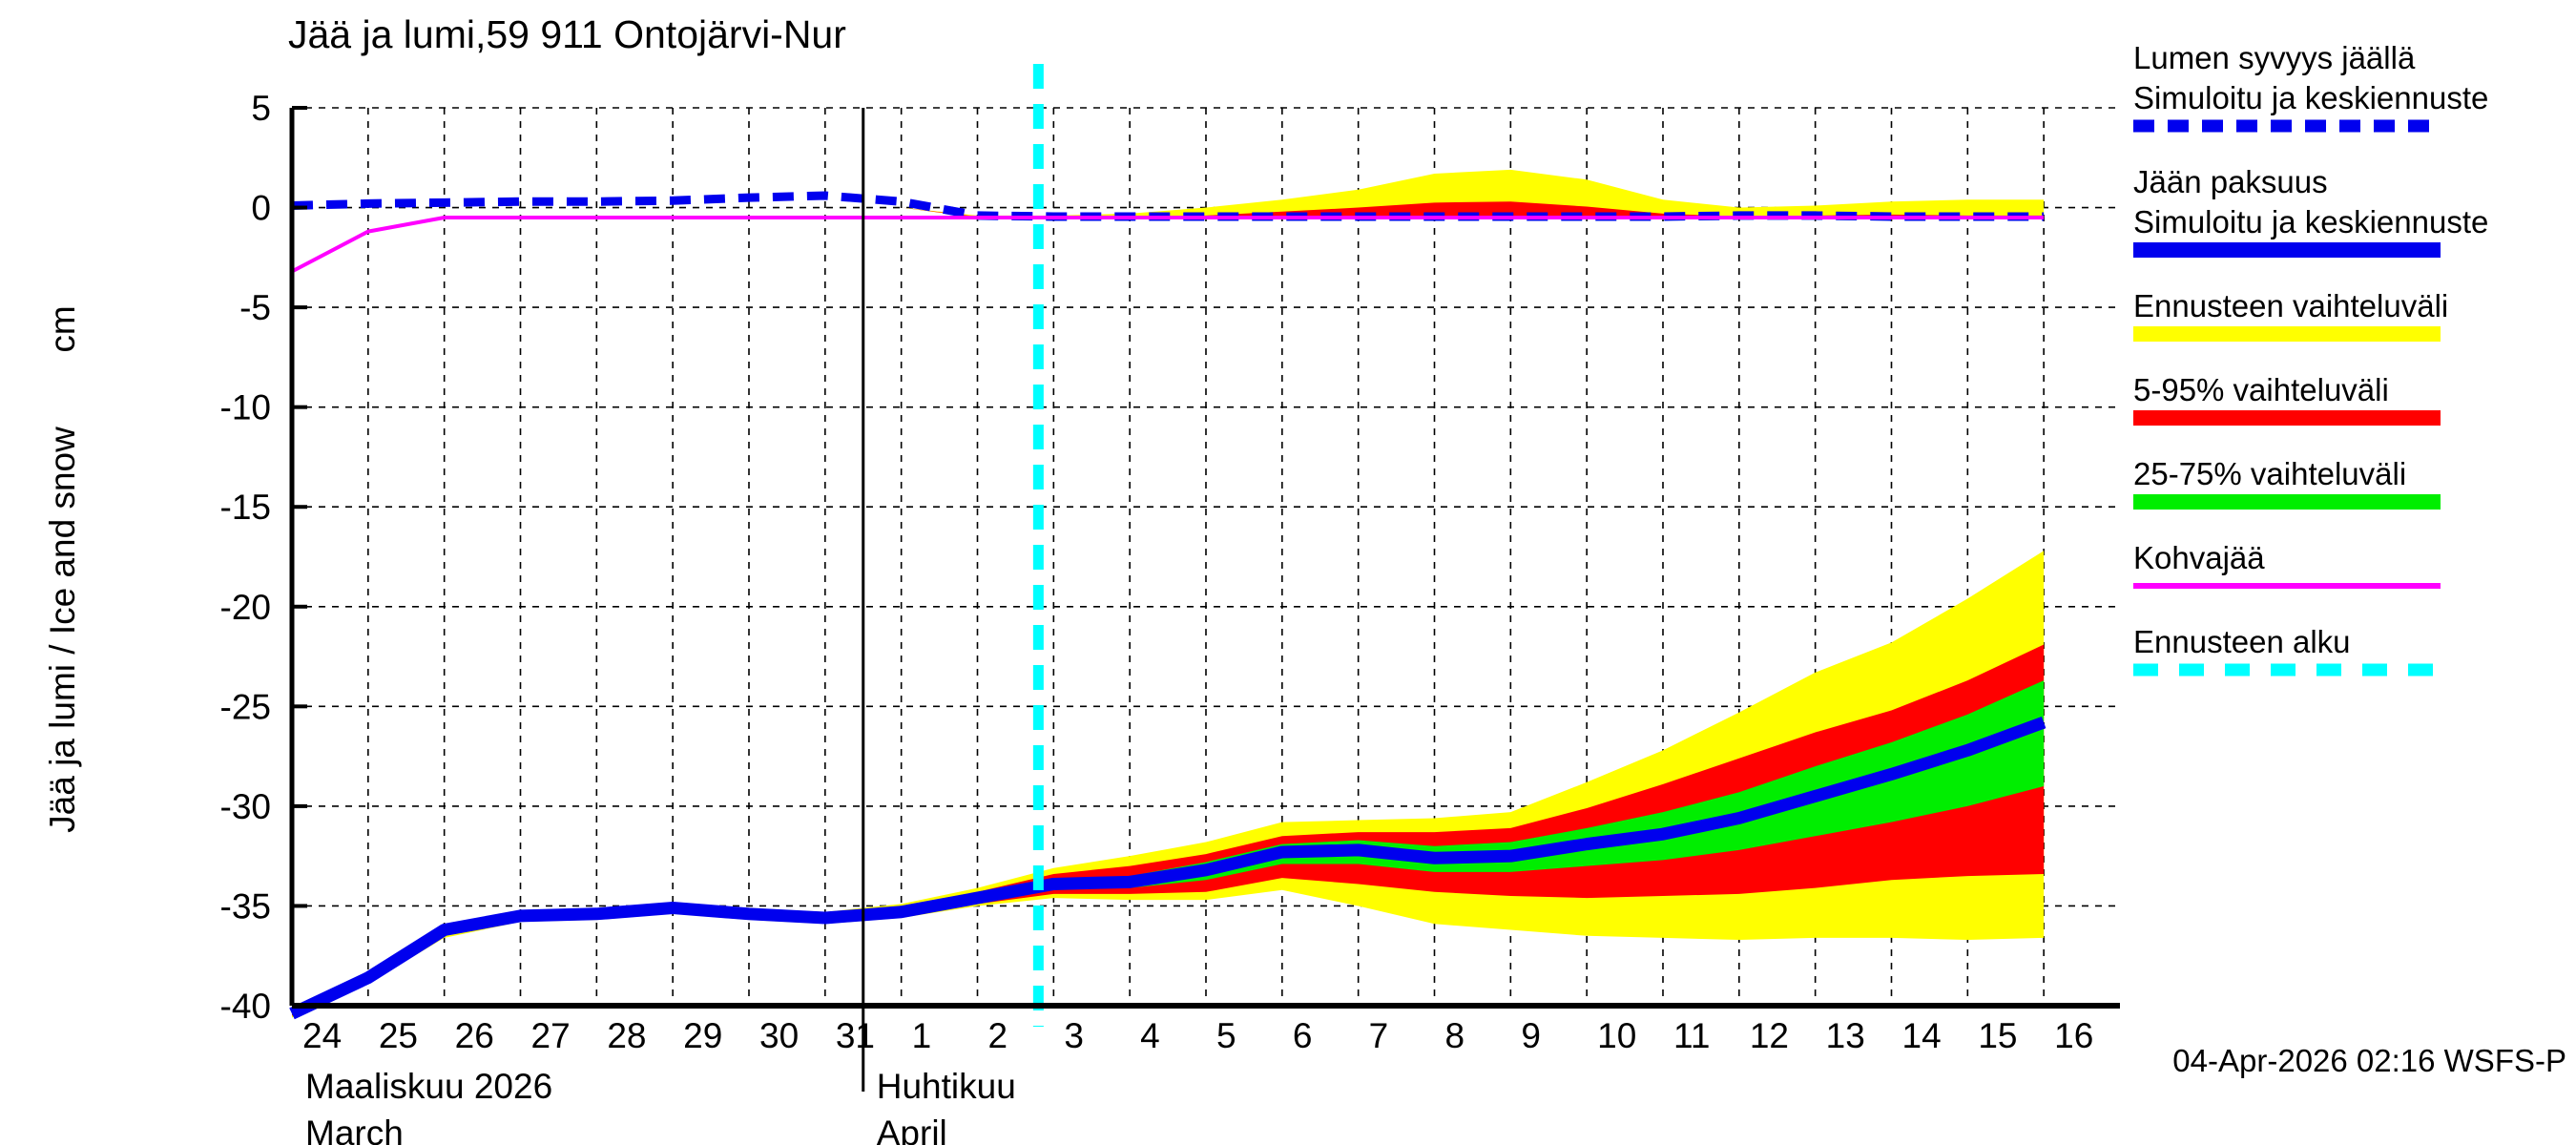 This screenshot has height=1145, width=2576. Describe the element at coordinates (1150, 1035) in the screenshot. I see `x-tick-label: 4` at that location.